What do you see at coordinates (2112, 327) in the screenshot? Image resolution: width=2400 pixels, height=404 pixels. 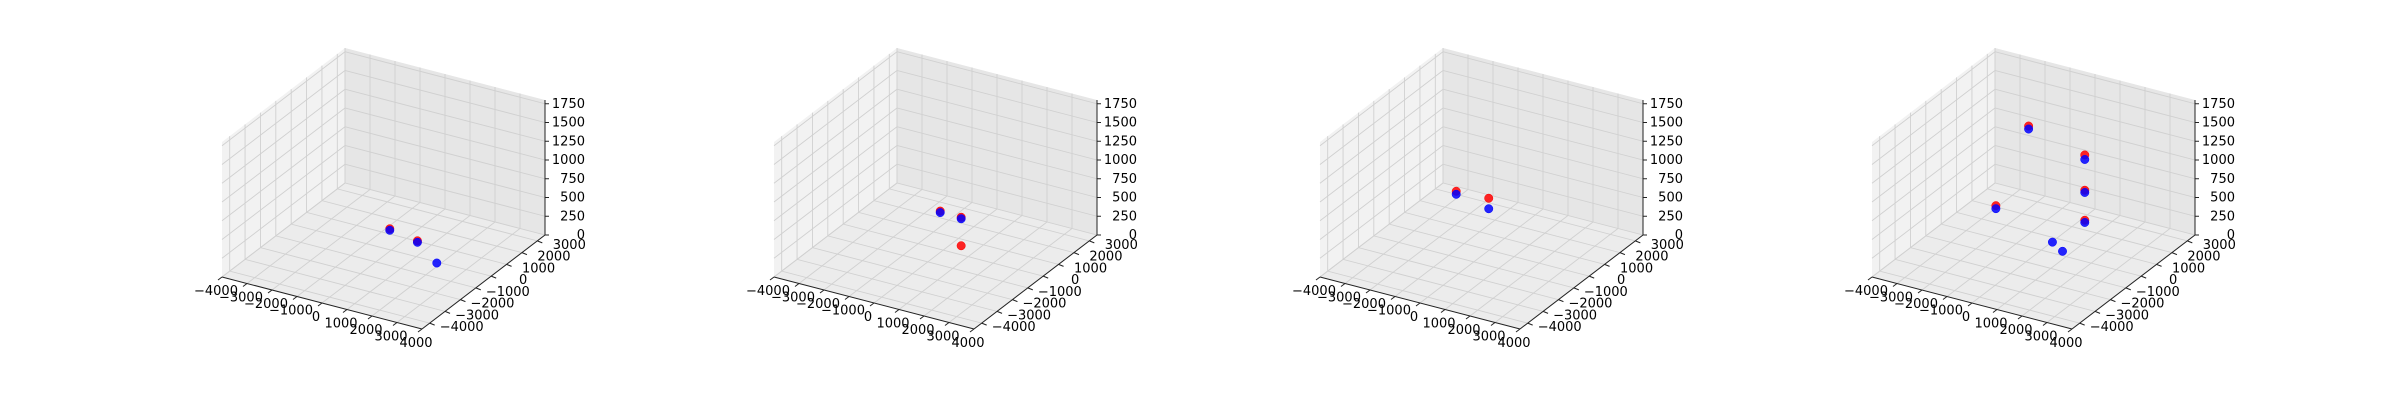 I see `y-tick-label: −4000` at bounding box center [2112, 327].